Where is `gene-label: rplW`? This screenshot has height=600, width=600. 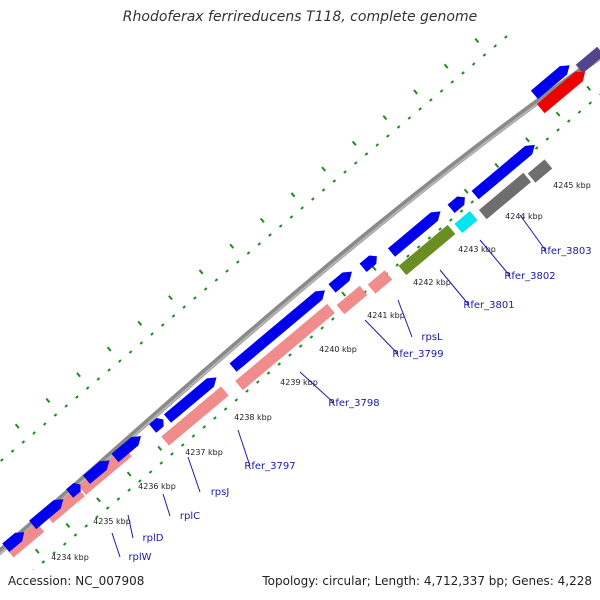
gene-label: rplW is located at coordinates (139, 557).